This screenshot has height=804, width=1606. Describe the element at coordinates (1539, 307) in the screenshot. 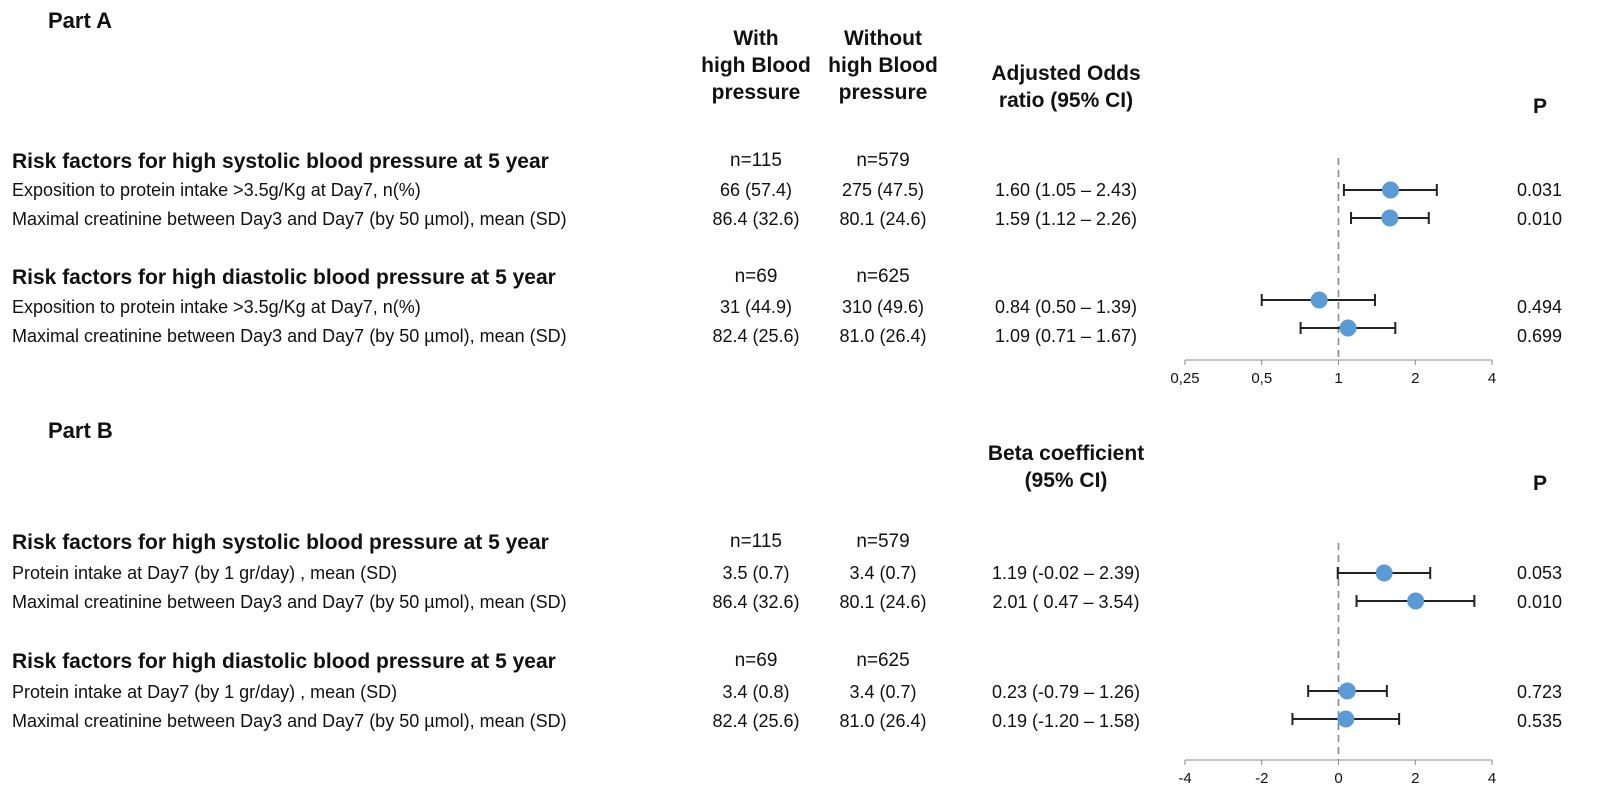

I see `p-value: 0.494` at that location.